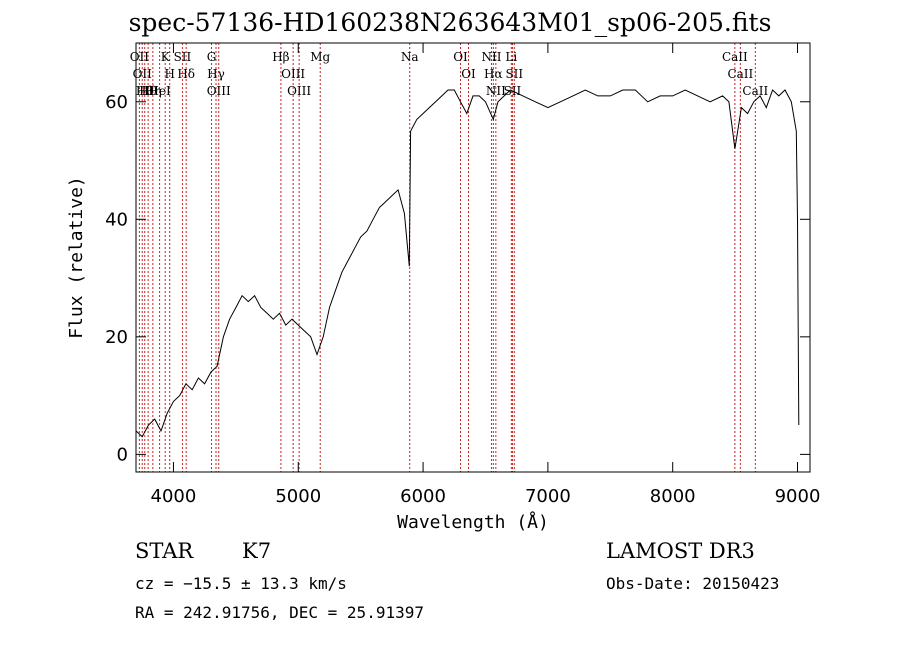  I want to click on spectral-line-label: Hγ, so click(216, 74).